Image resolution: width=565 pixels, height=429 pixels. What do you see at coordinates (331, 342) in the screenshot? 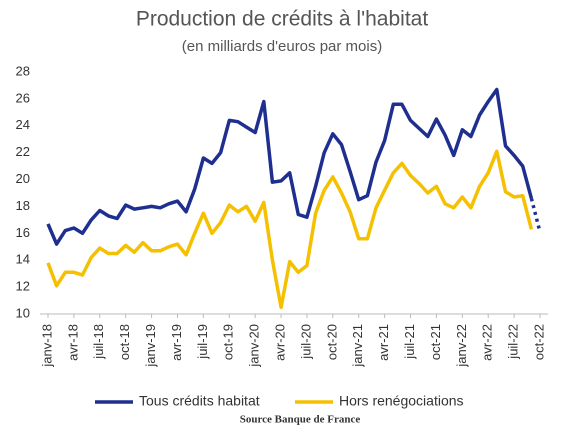
I see `x-tick-label: oct-20` at bounding box center [331, 342].